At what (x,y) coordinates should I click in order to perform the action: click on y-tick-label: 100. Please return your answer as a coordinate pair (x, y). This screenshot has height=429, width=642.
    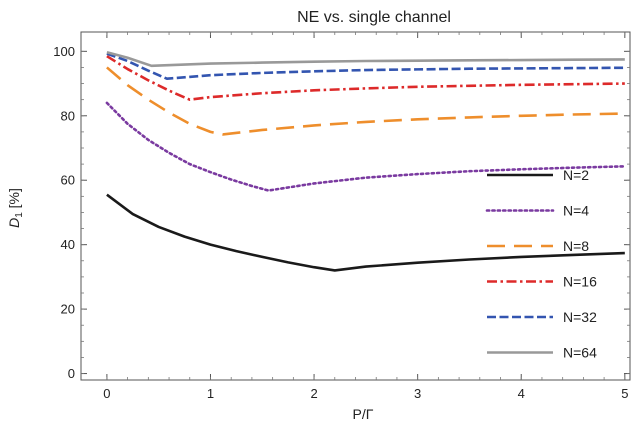
    Looking at the image, I should click on (64, 51).